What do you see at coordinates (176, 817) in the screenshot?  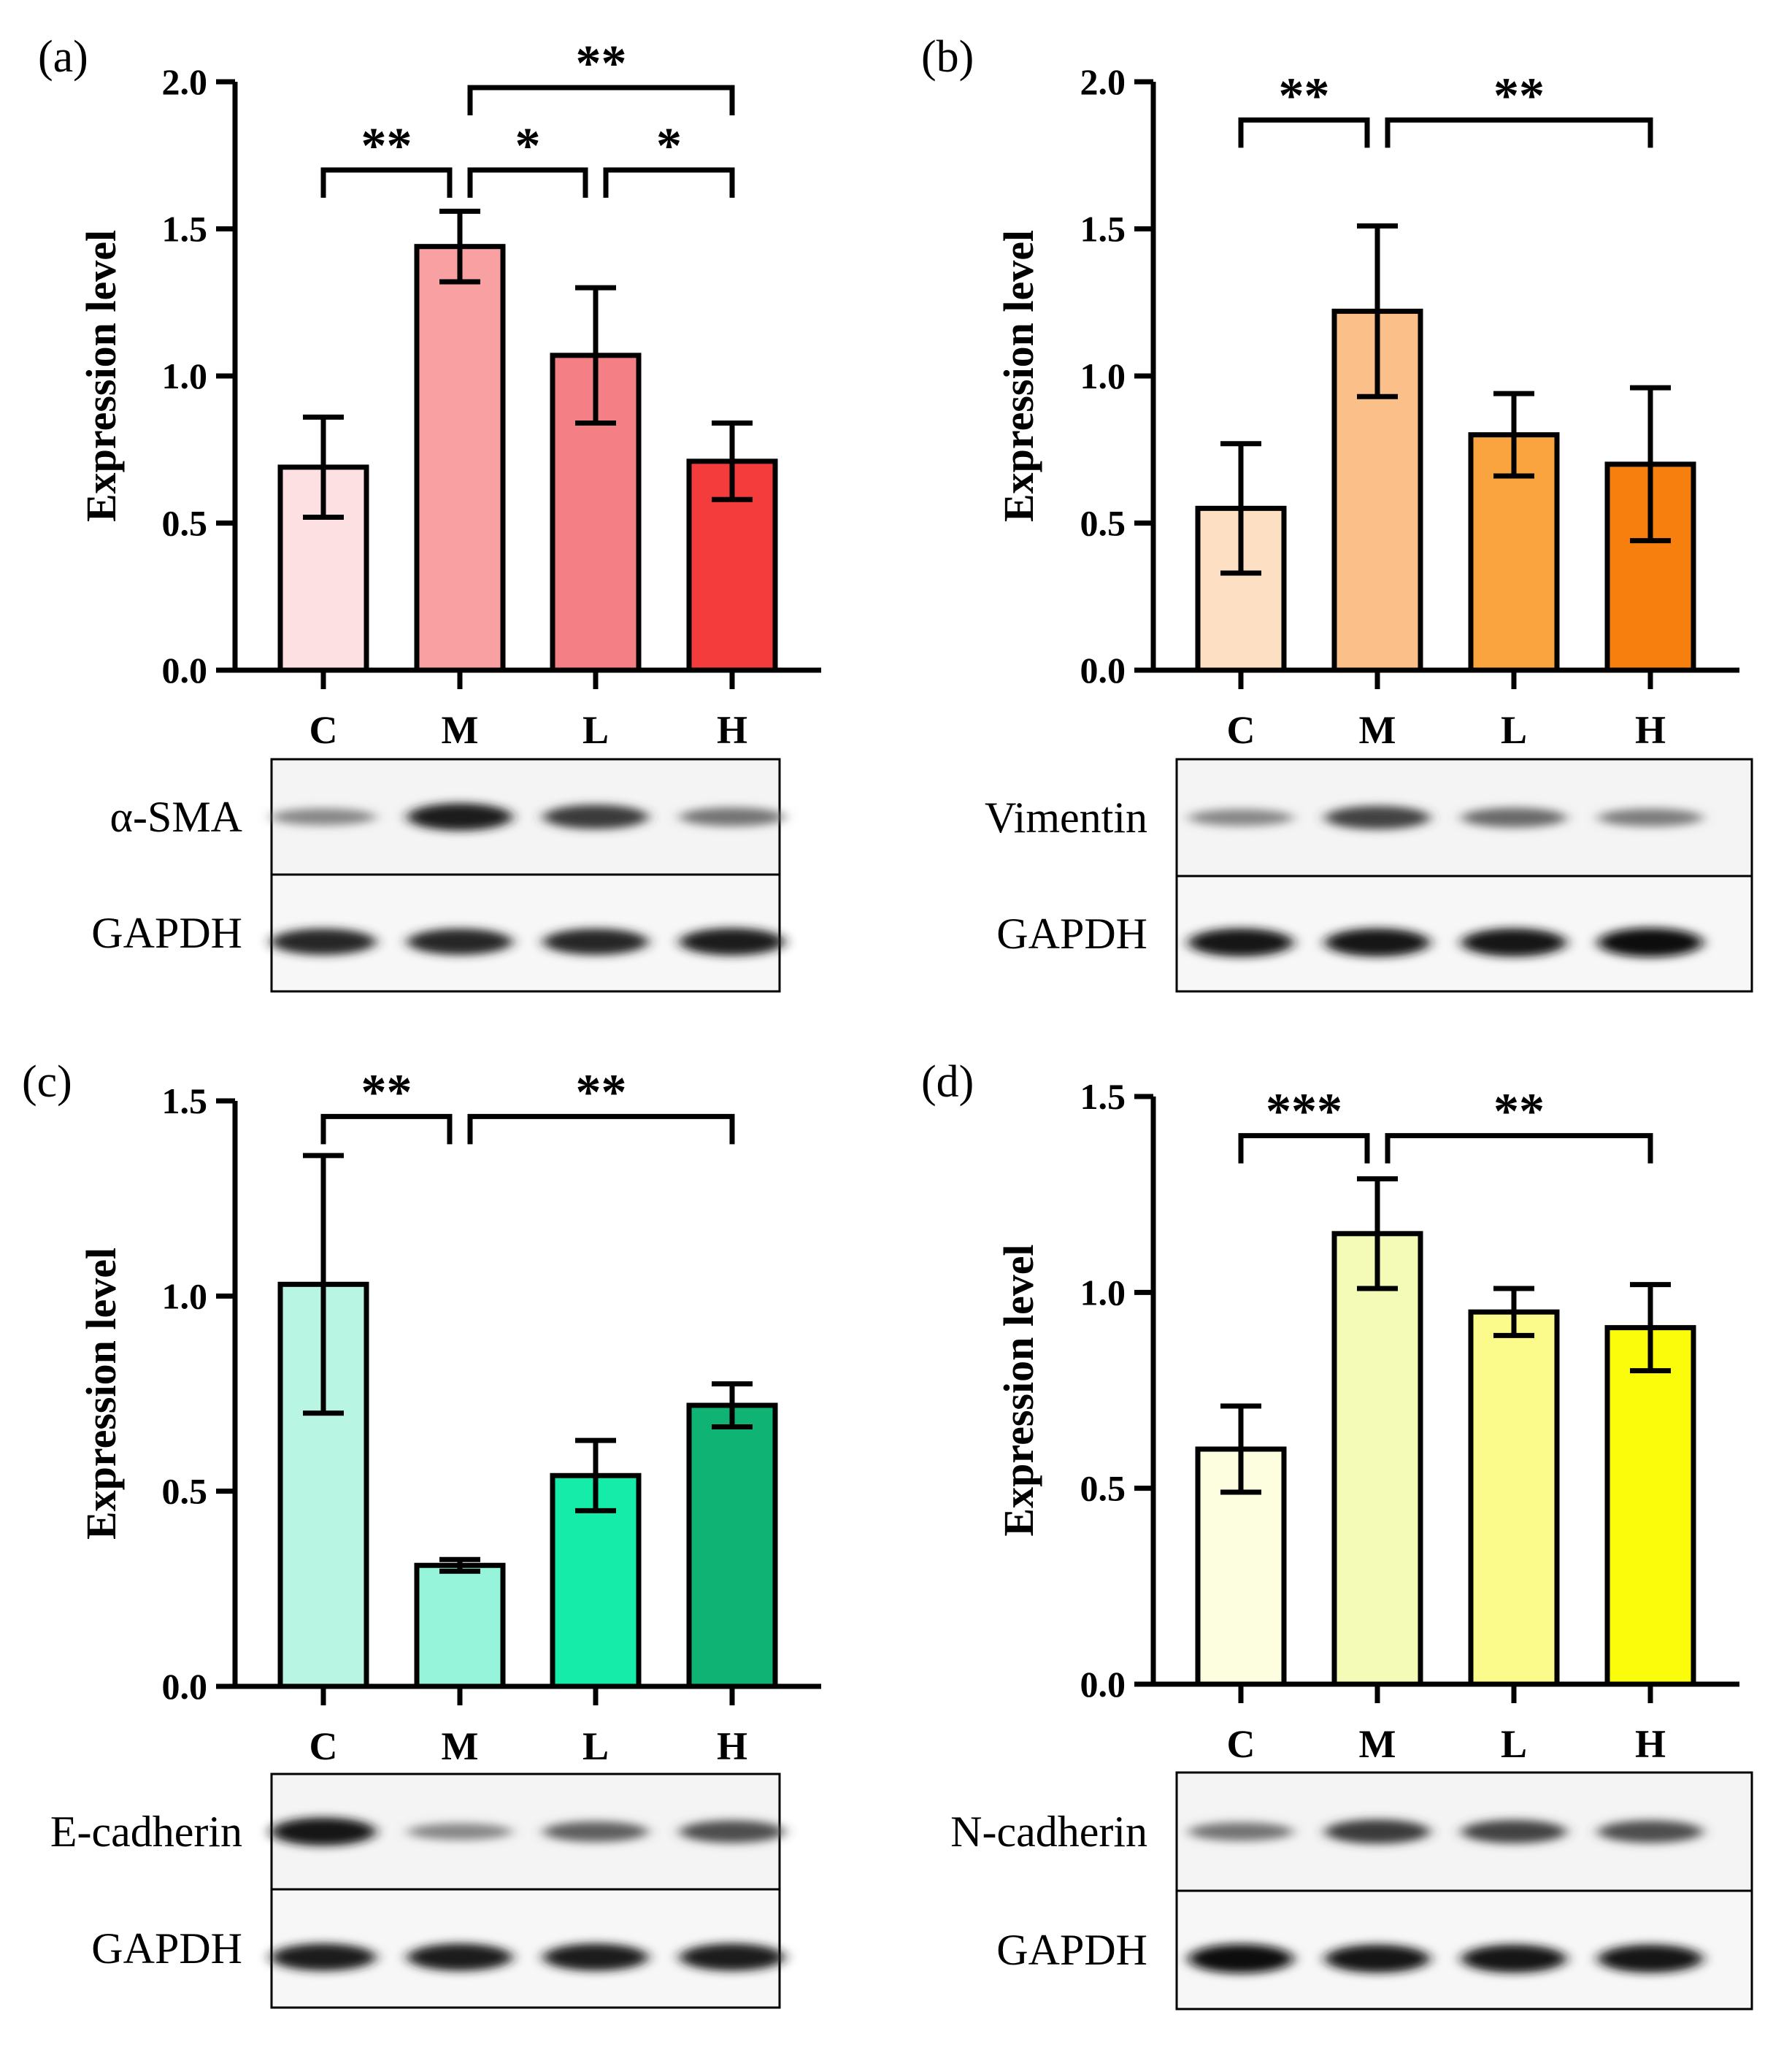 I see `blot-label: α-SMA` at bounding box center [176, 817].